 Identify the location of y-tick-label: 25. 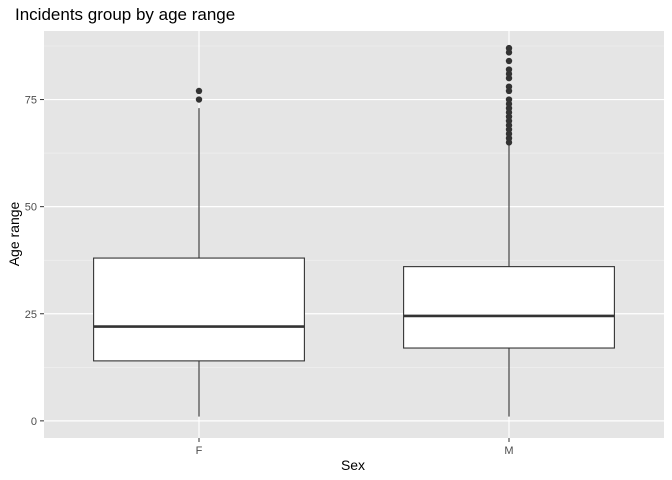
(31, 315).